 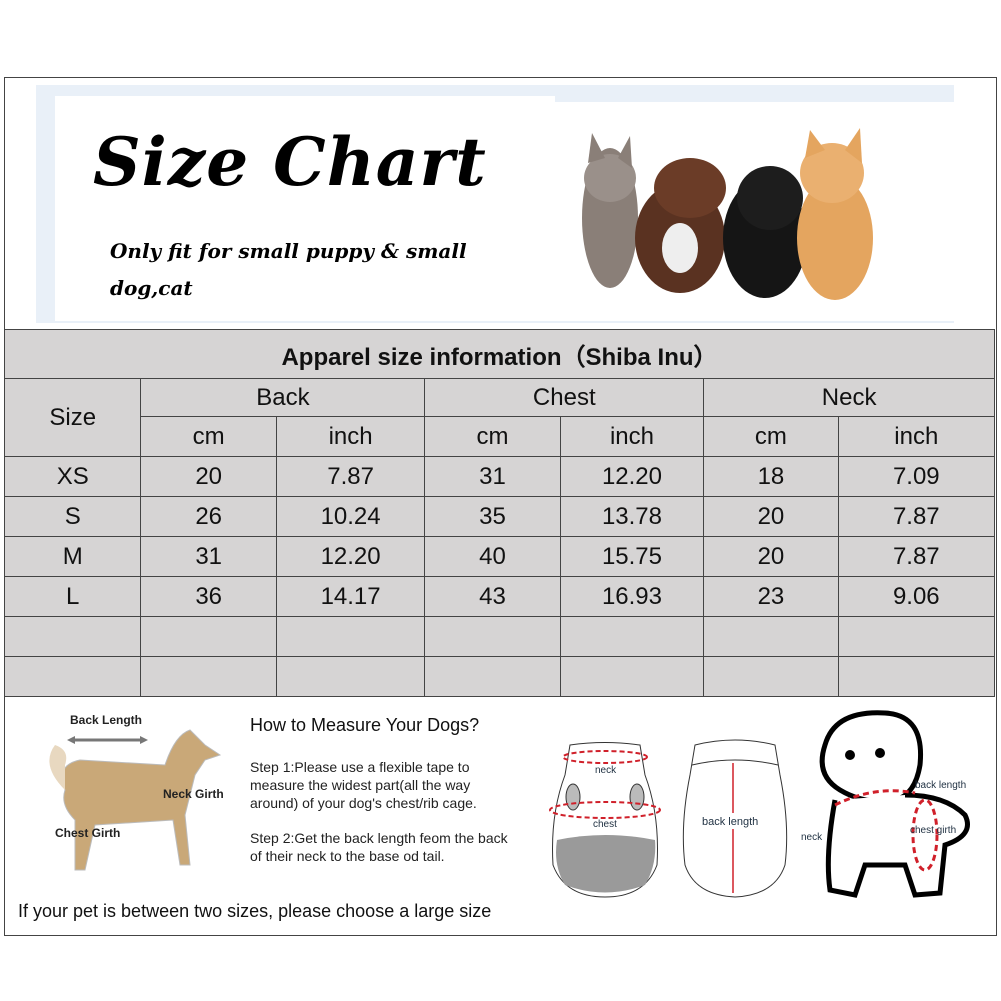 What do you see at coordinates (492, 516) in the screenshot?
I see `value-cell: 35` at bounding box center [492, 516].